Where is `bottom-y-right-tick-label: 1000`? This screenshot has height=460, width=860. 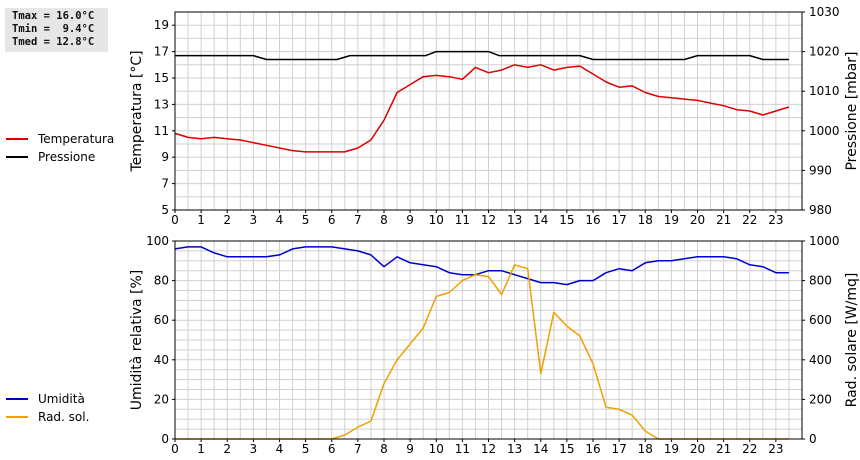 bottom-y-right-tick-label: 1000 is located at coordinates (824, 241).